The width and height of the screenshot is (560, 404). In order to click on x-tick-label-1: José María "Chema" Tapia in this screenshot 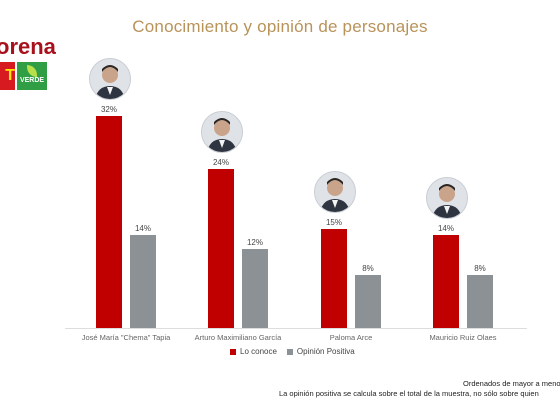, I will do `click(126, 337)`.